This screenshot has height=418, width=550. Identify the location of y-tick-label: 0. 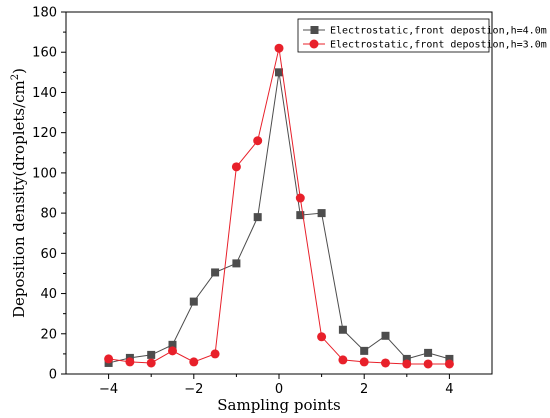
(53, 375).